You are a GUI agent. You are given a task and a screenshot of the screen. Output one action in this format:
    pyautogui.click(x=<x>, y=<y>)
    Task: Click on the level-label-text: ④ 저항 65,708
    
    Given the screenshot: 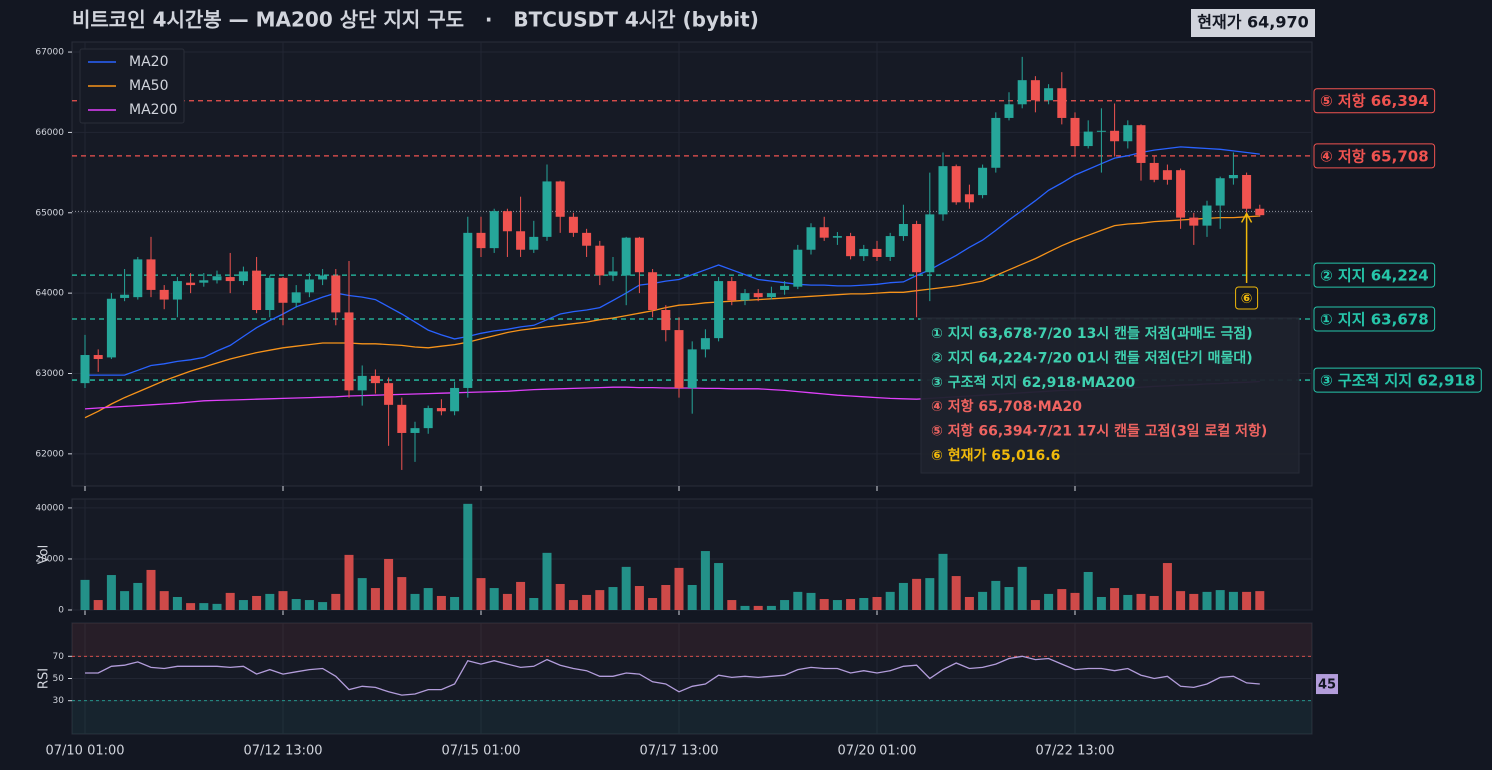 What is the action you would take?
    pyautogui.click(x=1374, y=156)
    